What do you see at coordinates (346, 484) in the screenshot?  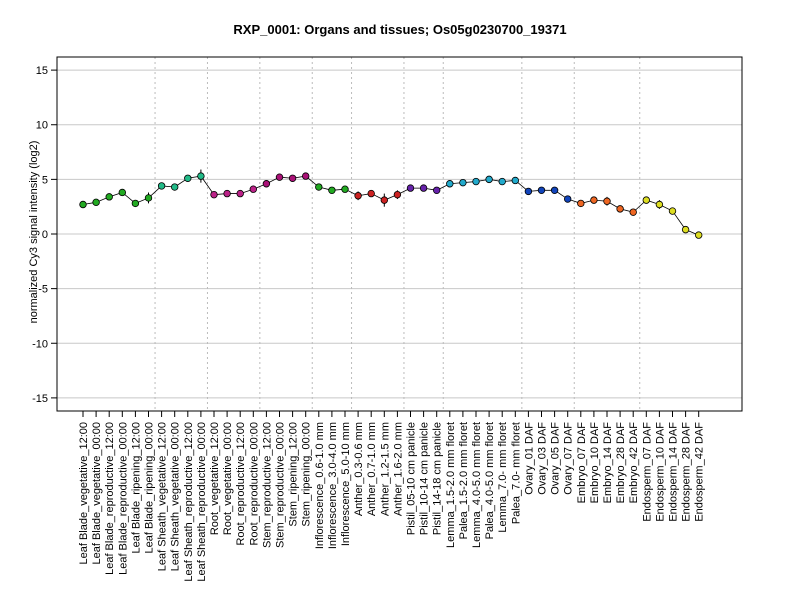 I see `x-tick-label: Inflorescence_5.0-10 mm` at bounding box center [346, 484].